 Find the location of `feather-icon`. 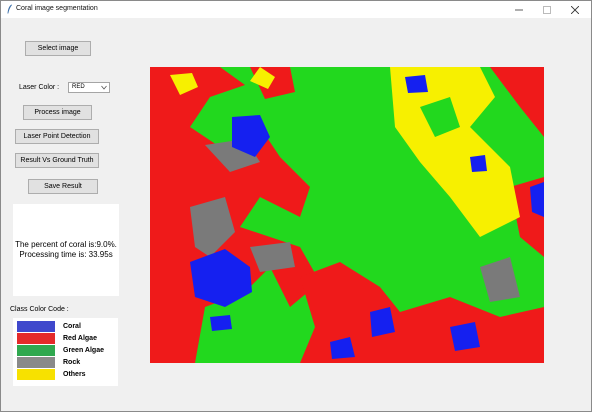

feather-icon is located at coordinates (9, 9).